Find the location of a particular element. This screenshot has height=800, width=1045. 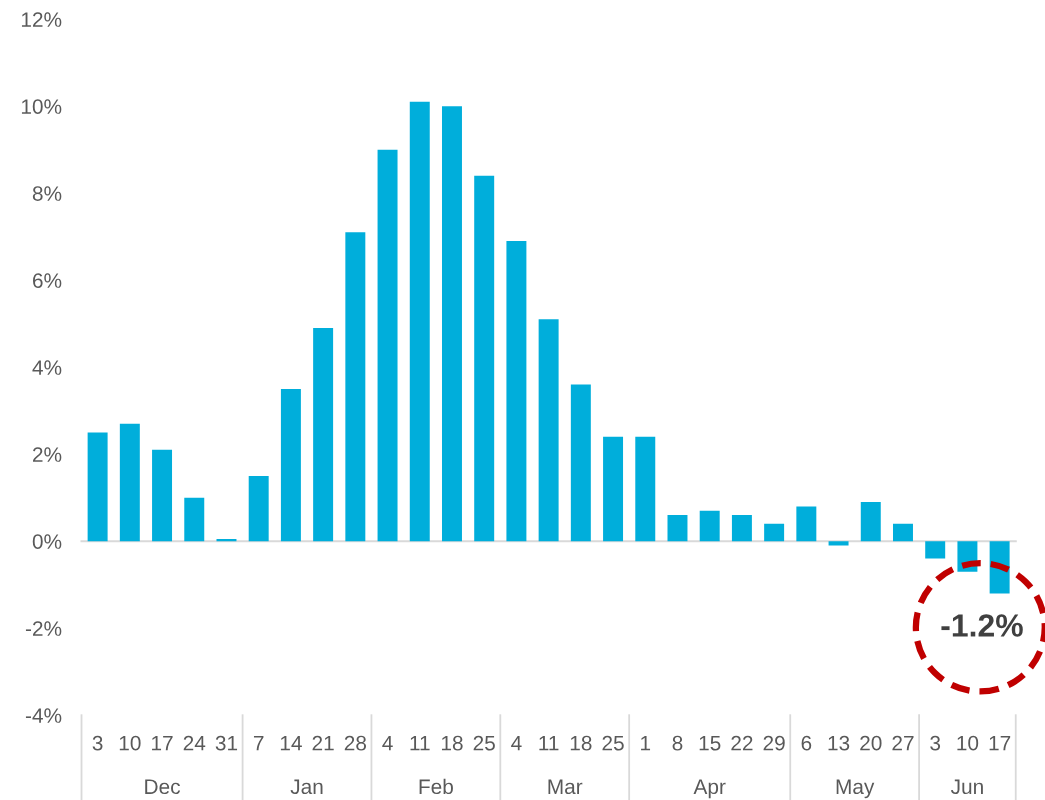

x-tick-label: 21 is located at coordinates (323, 743).